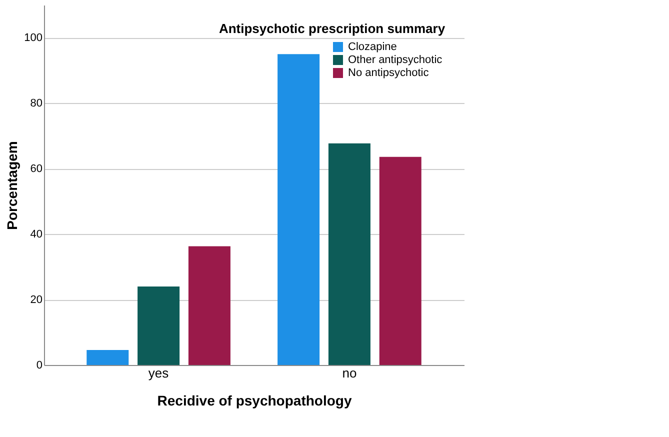 The width and height of the screenshot is (669, 437). Describe the element at coordinates (36, 169) in the screenshot. I see `y-tick-label: 60` at that location.